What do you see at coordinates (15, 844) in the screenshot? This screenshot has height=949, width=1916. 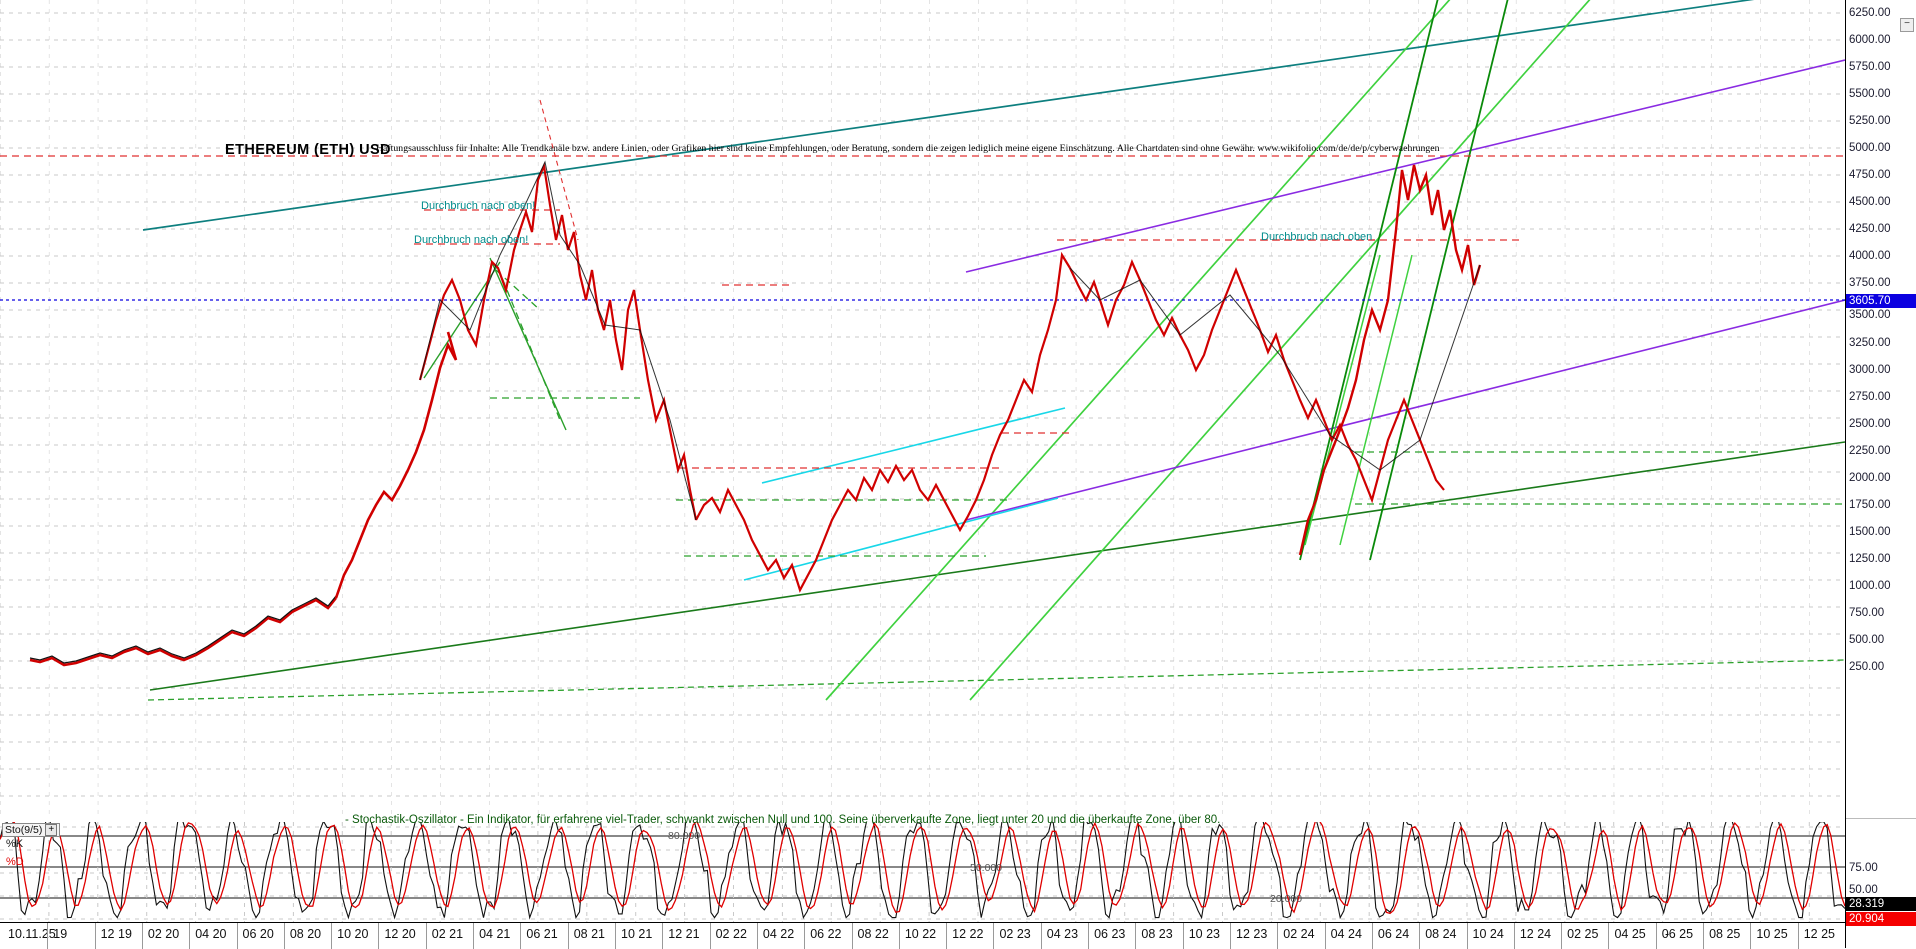 I see `indicator-series-k: %K` at bounding box center [15, 844].